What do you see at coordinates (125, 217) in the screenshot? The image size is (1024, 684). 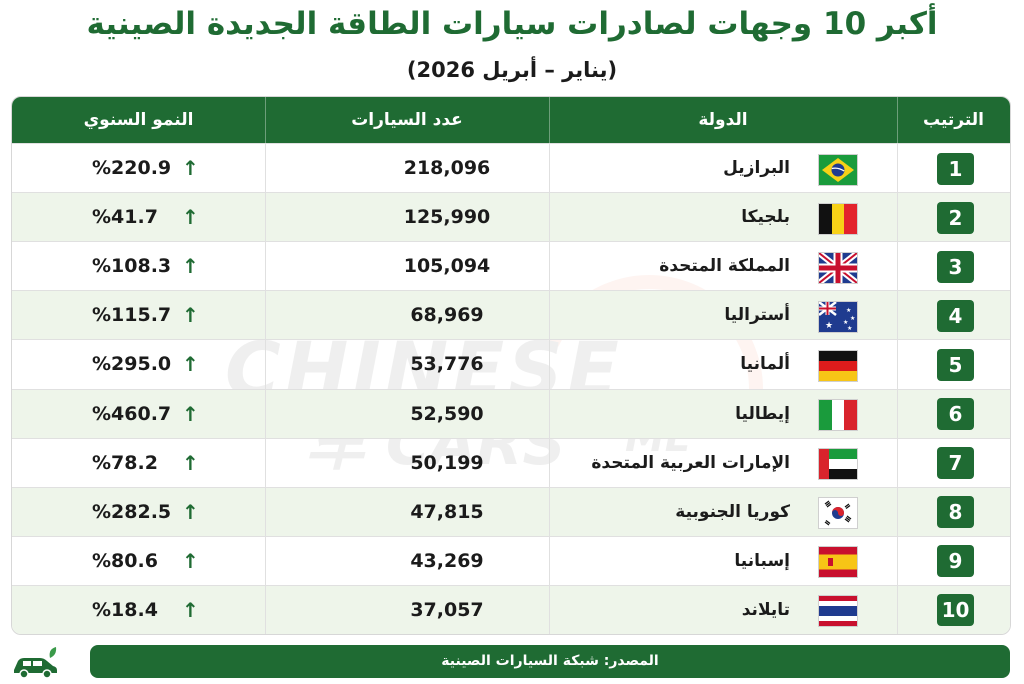 I see `growth-value: %41.7` at bounding box center [125, 217].